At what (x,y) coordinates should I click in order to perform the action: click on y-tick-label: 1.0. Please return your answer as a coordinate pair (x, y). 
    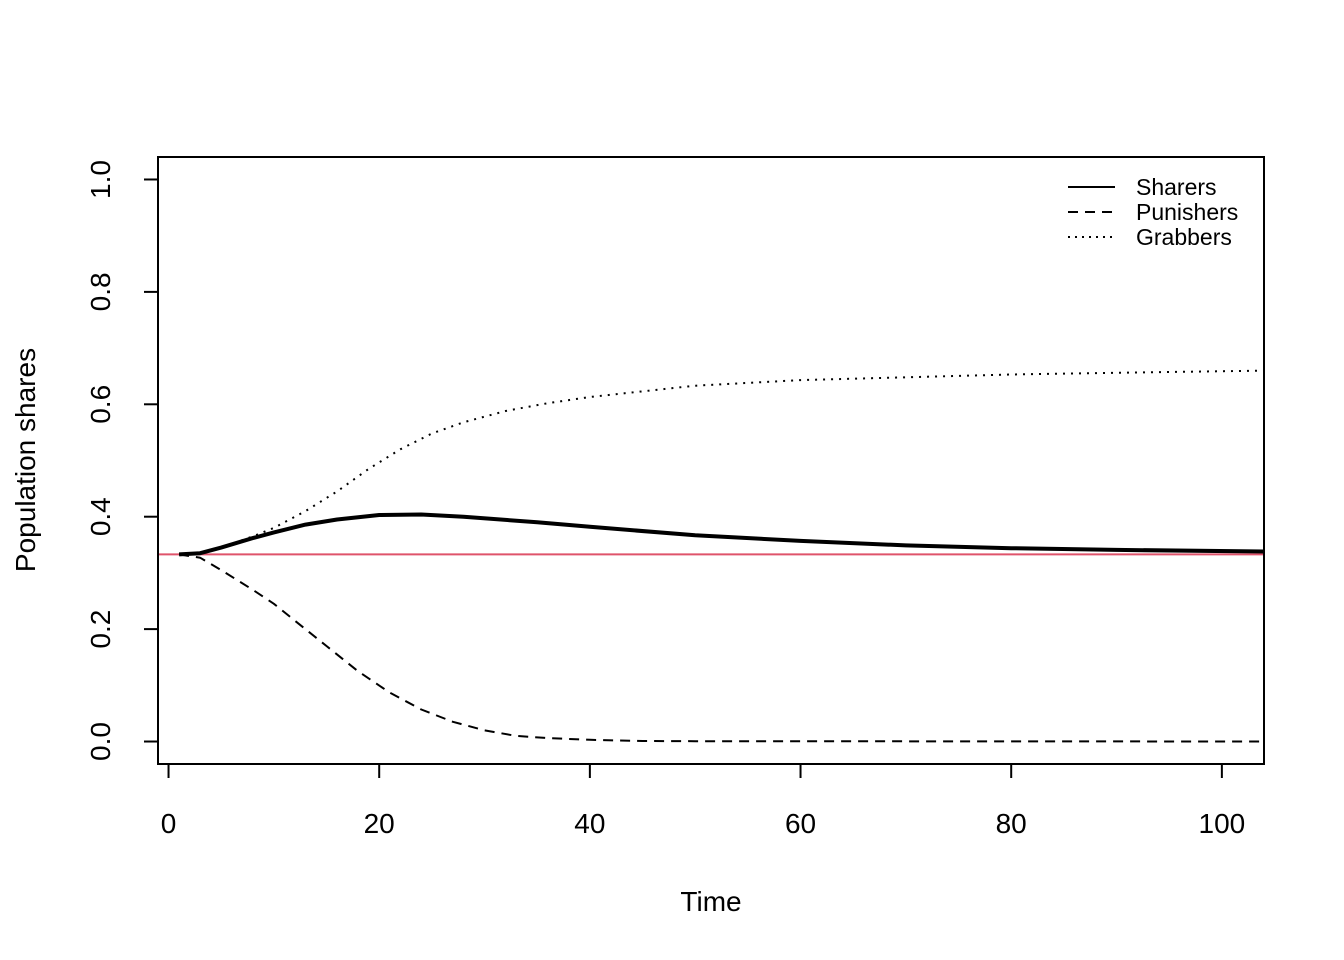
    Looking at the image, I should click on (100, 179).